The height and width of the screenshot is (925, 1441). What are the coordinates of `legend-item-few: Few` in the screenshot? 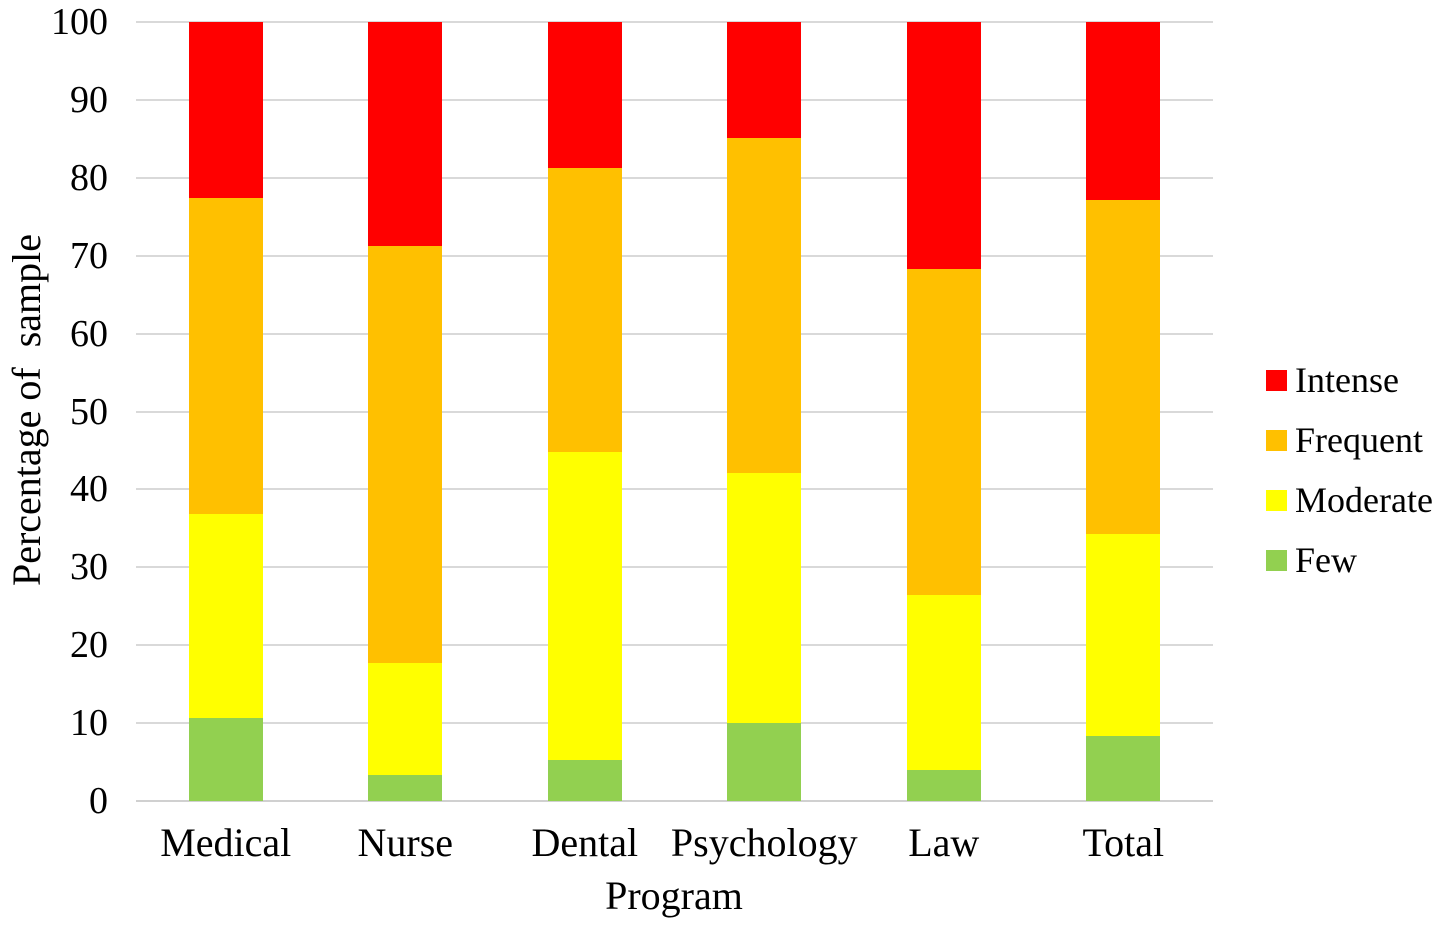 It's located at (1349, 560).